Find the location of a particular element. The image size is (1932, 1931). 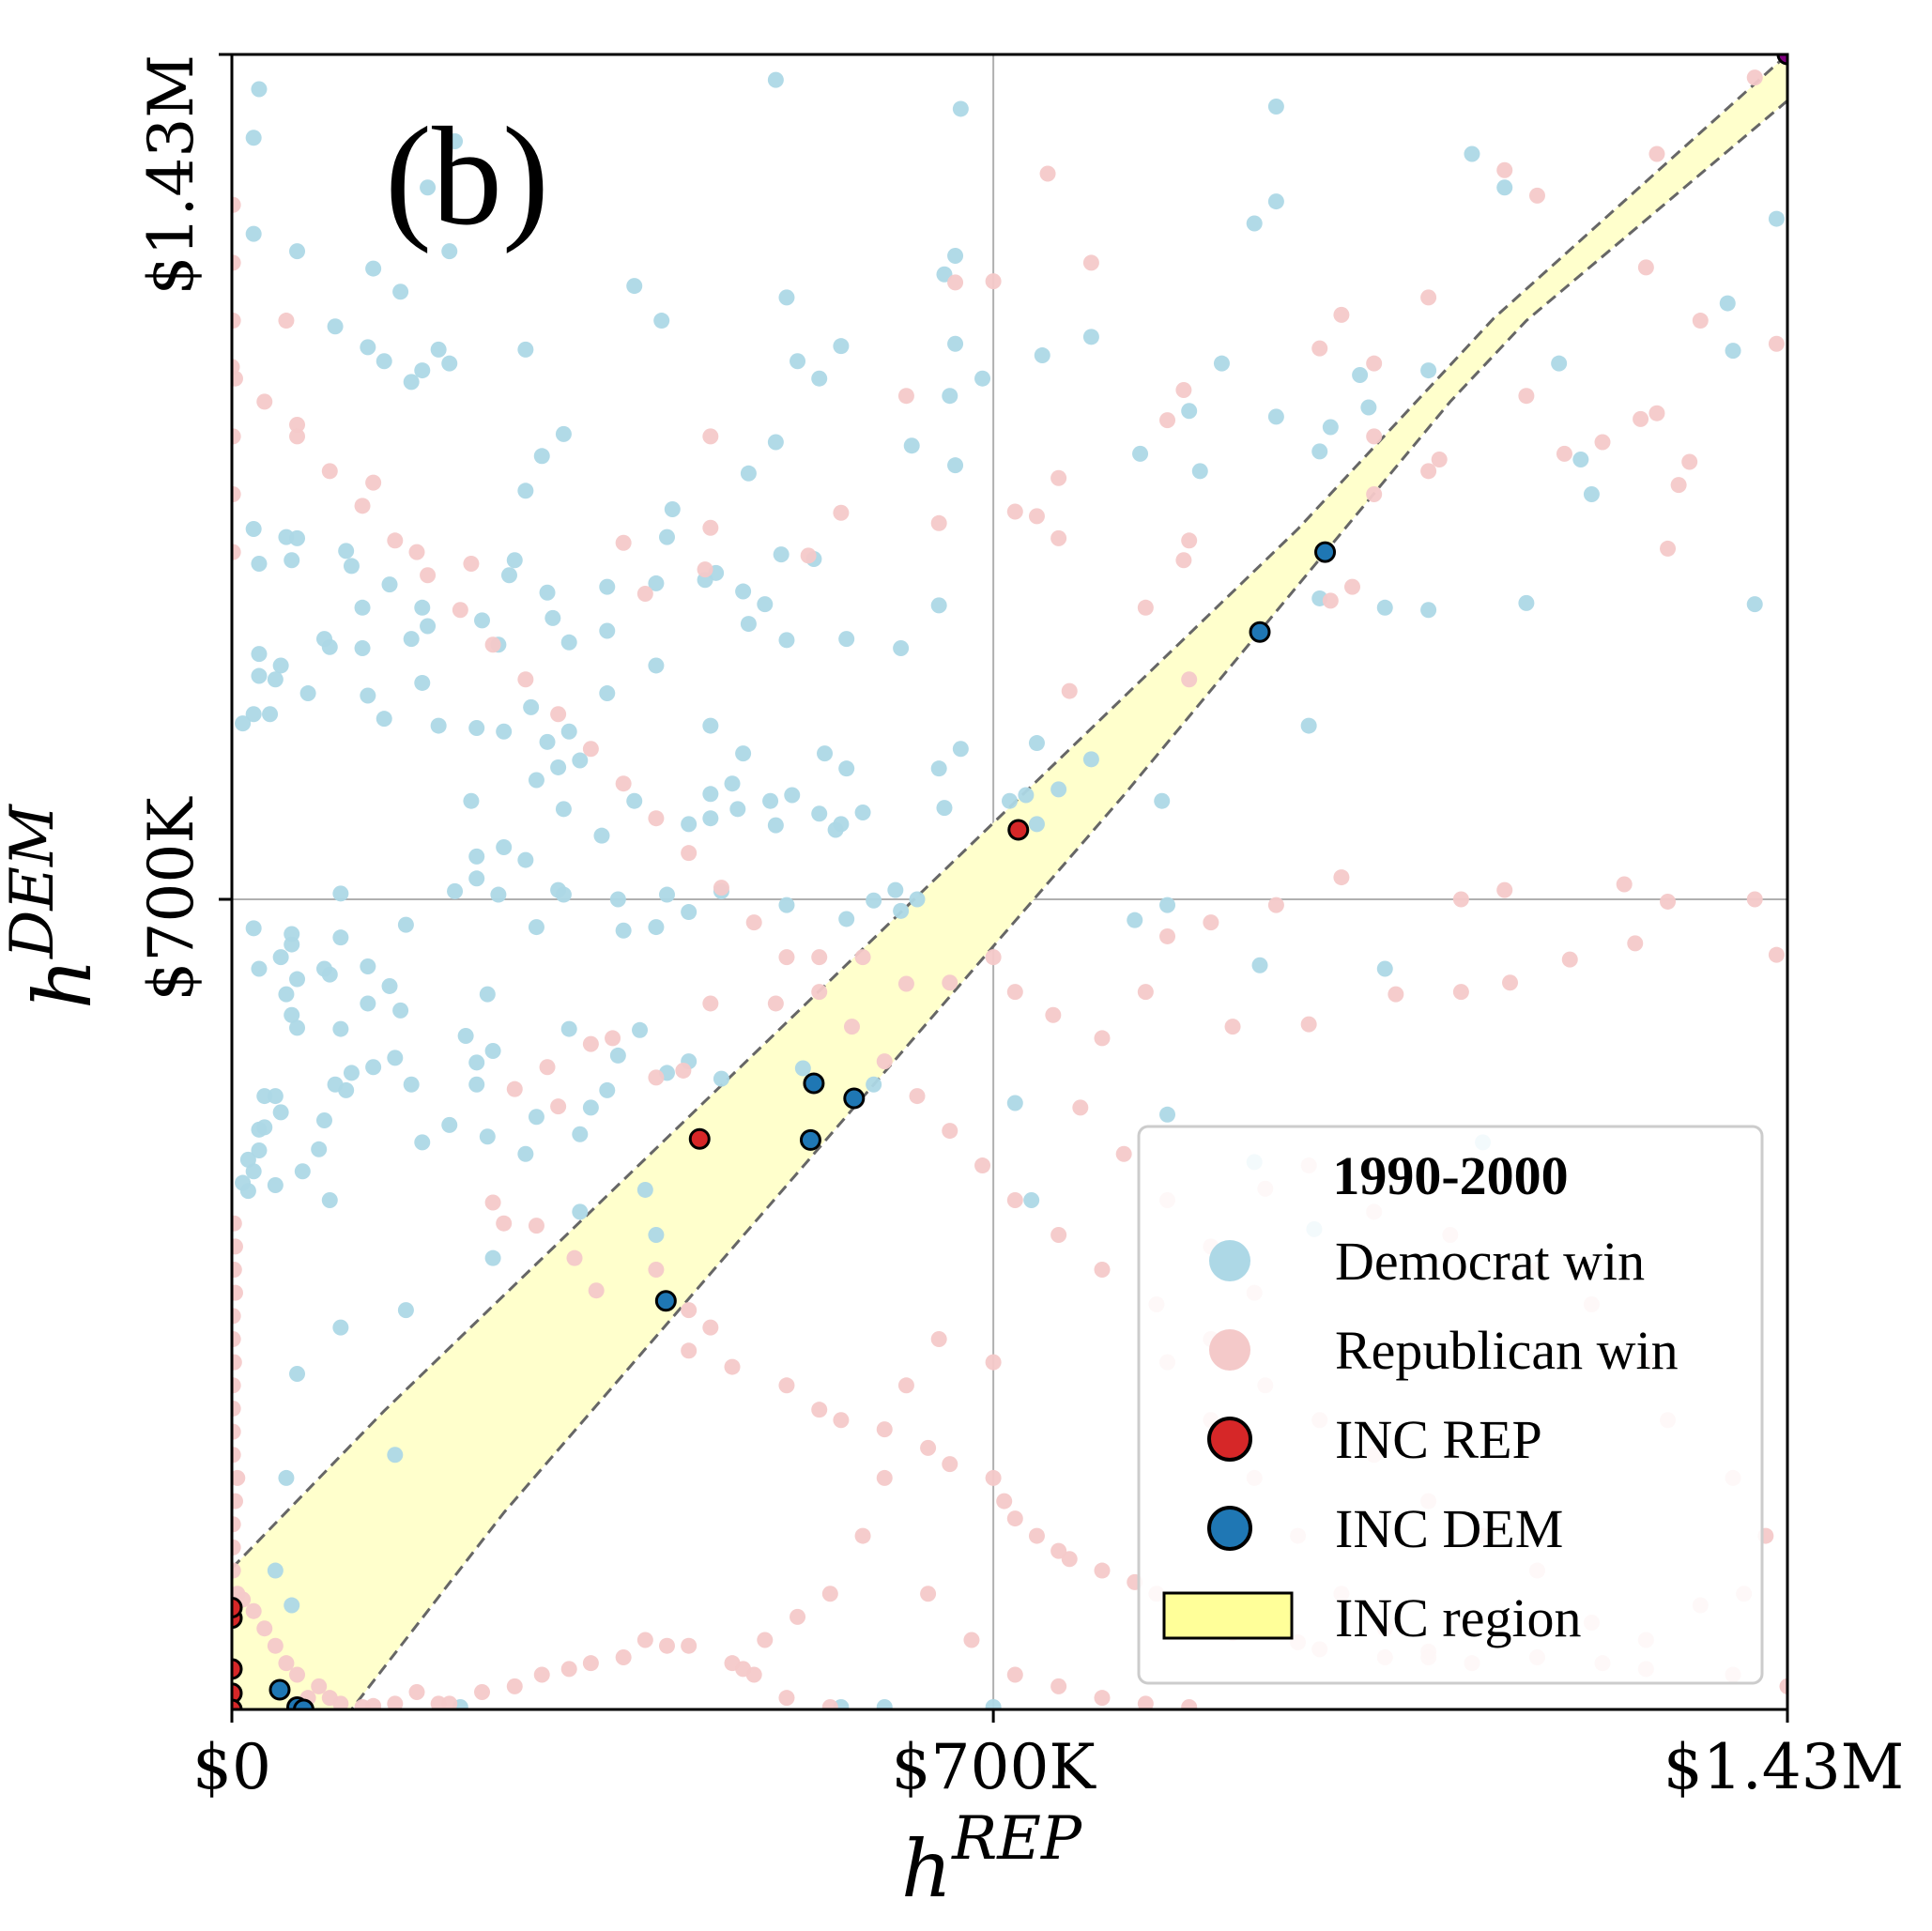

y-tick-label-group-1: $1.43M is located at coordinates (171, 175).